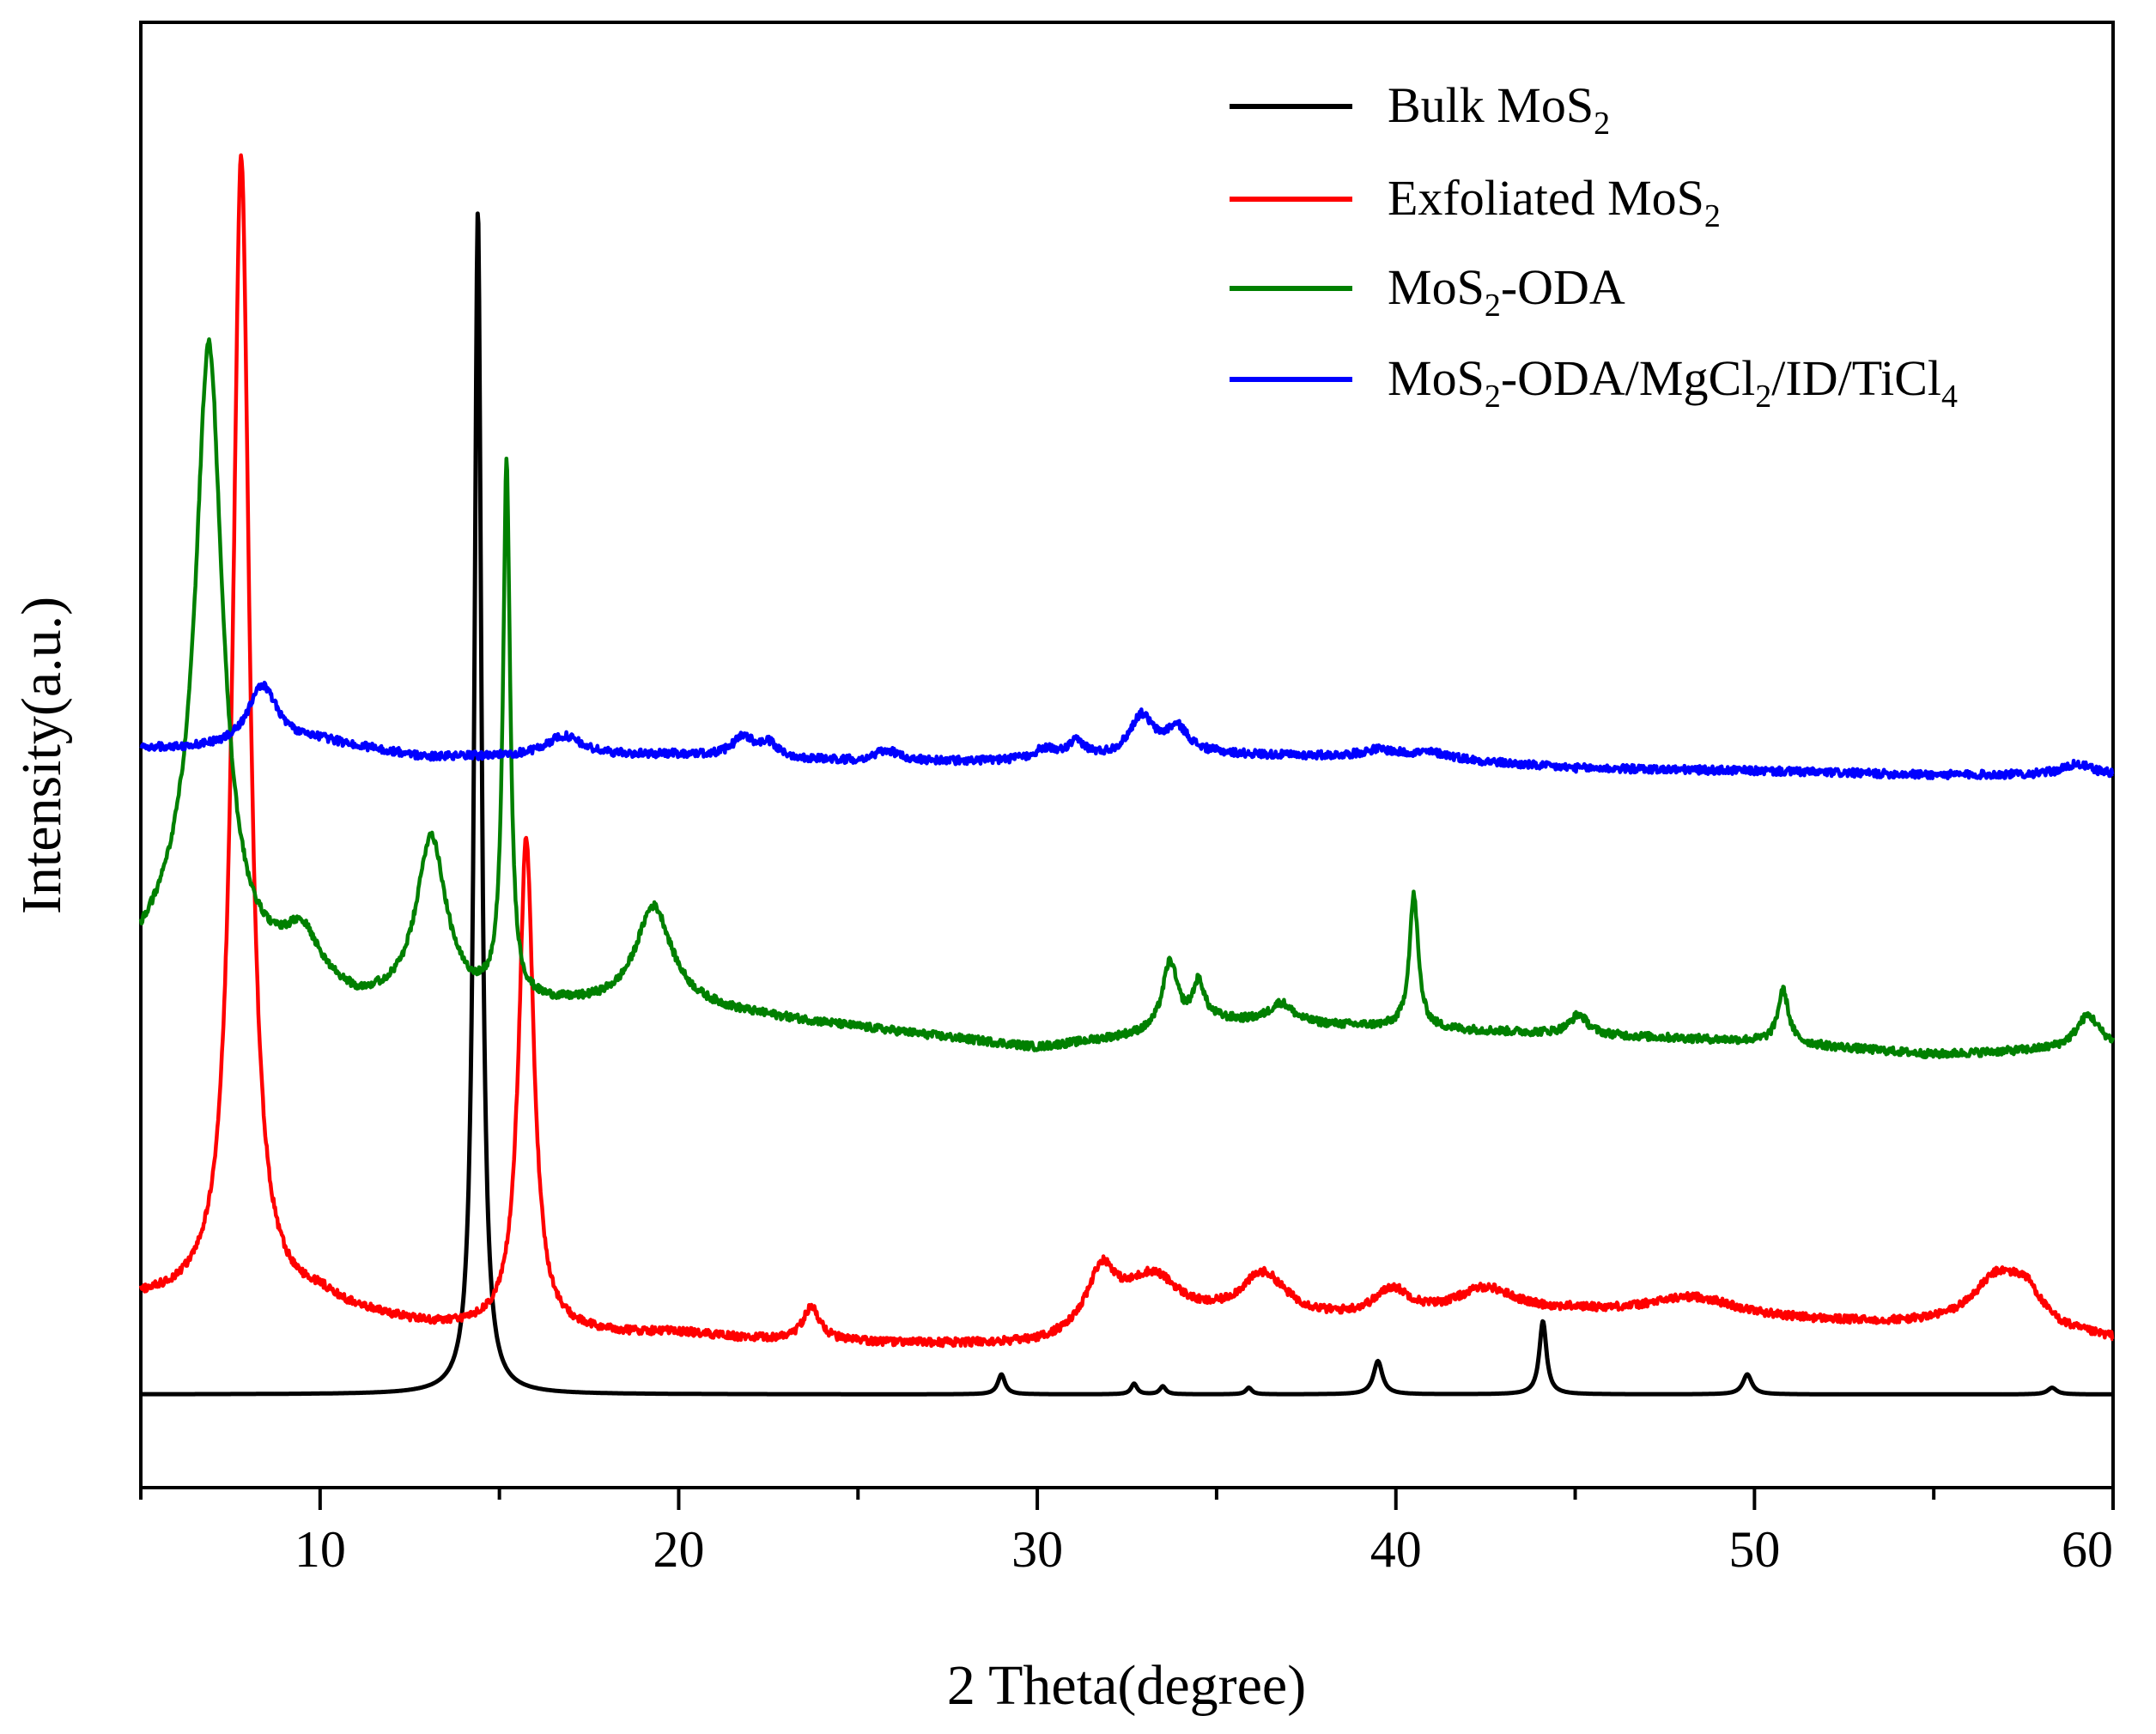 This screenshot has height=1734, width=2156. Describe the element at coordinates (41, 755) in the screenshot. I see `y-axis-title: Intensity(a.u.)` at that location.